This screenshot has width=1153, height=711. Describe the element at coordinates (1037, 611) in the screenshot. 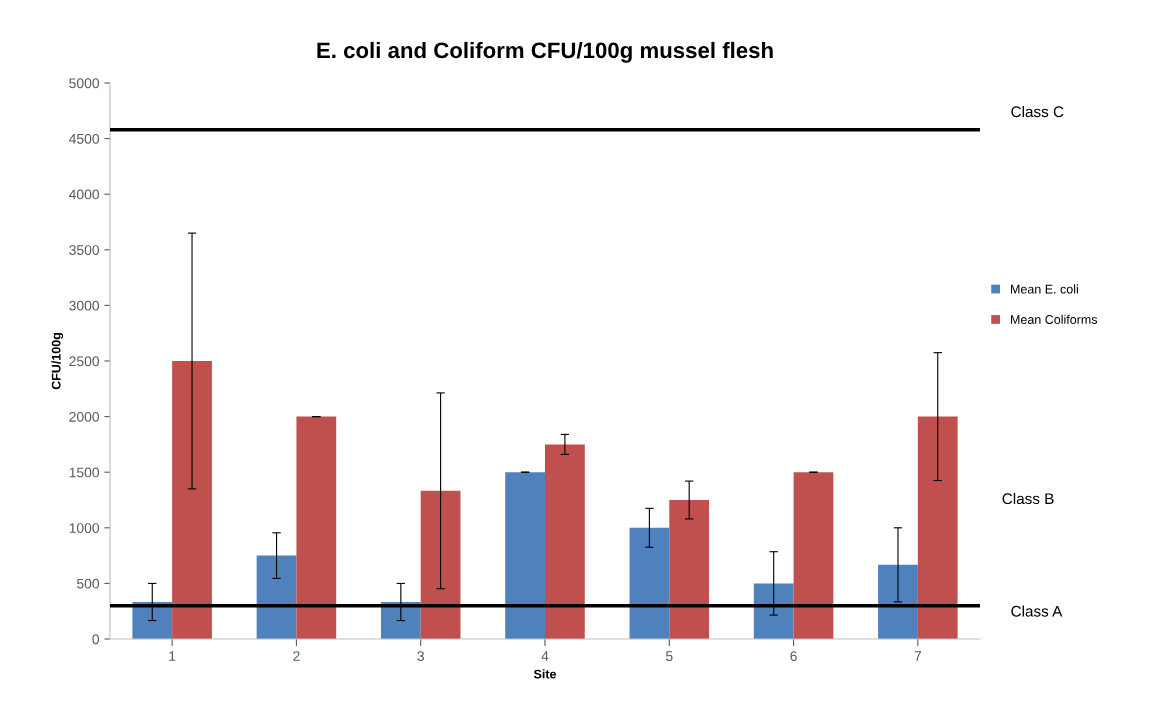

I see `ref-line-label: Class A` at that location.